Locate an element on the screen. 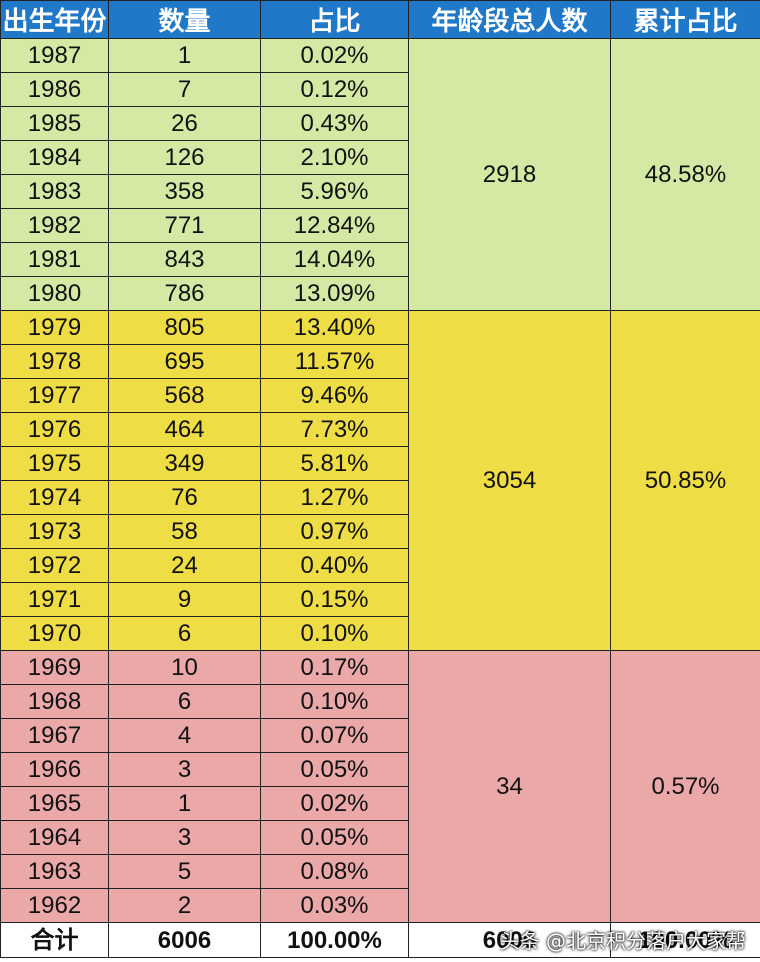 The height and width of the screenshot is (962, 760). total-label: 合计 is located at coordinates (54, 940).